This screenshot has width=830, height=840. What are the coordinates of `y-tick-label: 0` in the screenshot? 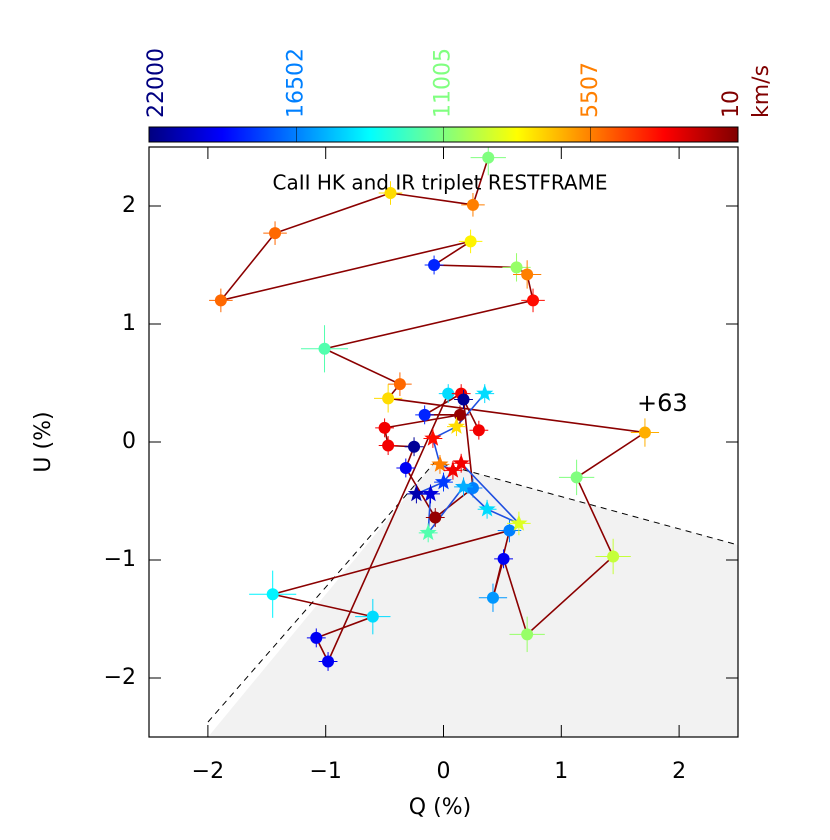 It's located at (129, 441).